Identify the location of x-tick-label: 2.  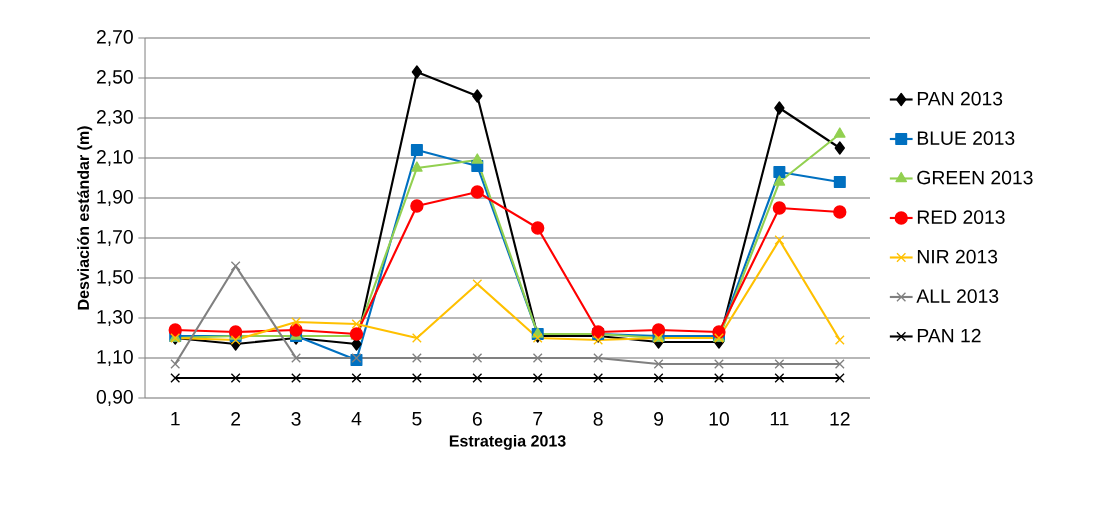
(236, 419).